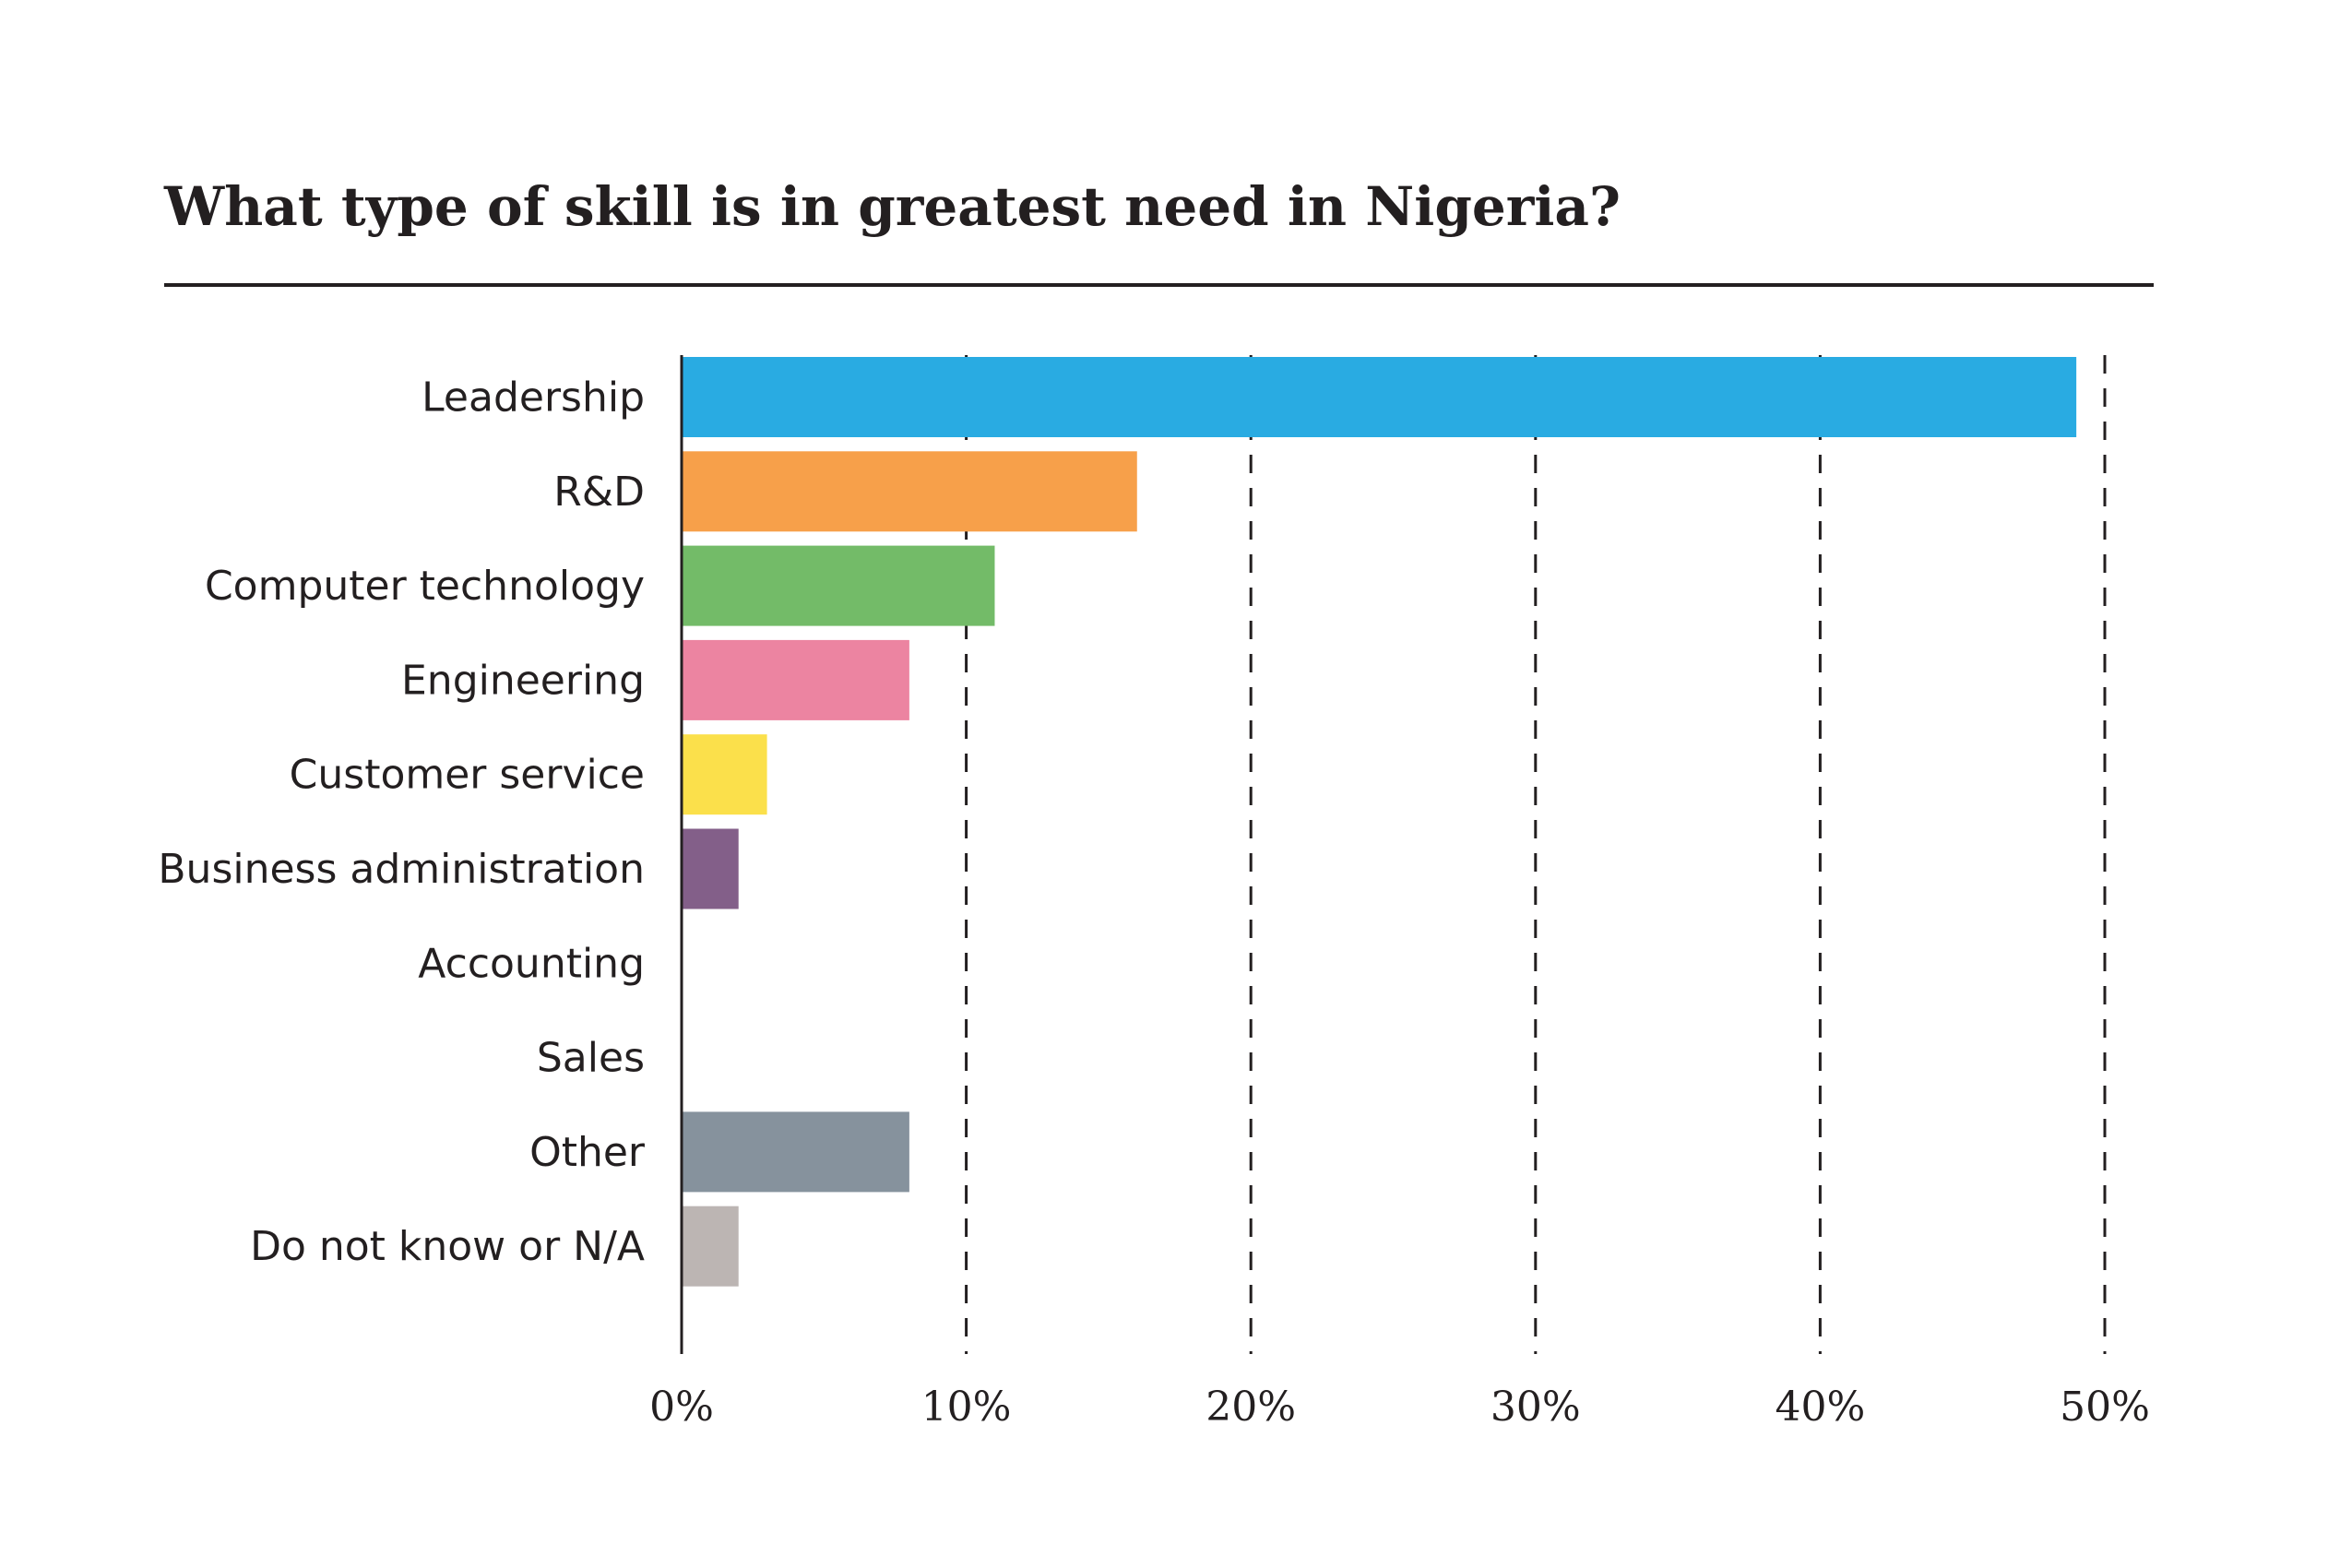 The image size is (2328, 1568). I want to click on category-label: Business administration, so click(401, 869).